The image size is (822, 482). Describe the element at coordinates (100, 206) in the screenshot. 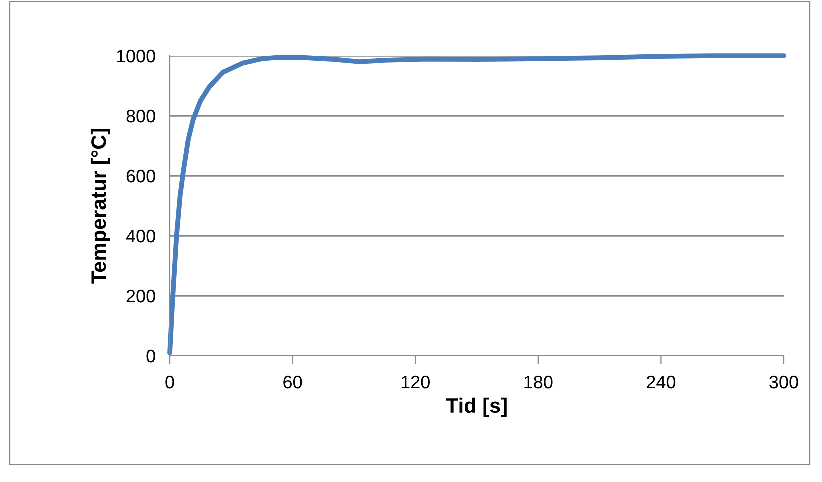

I see `y-axis-title: Temperatur [°C]` at that location.